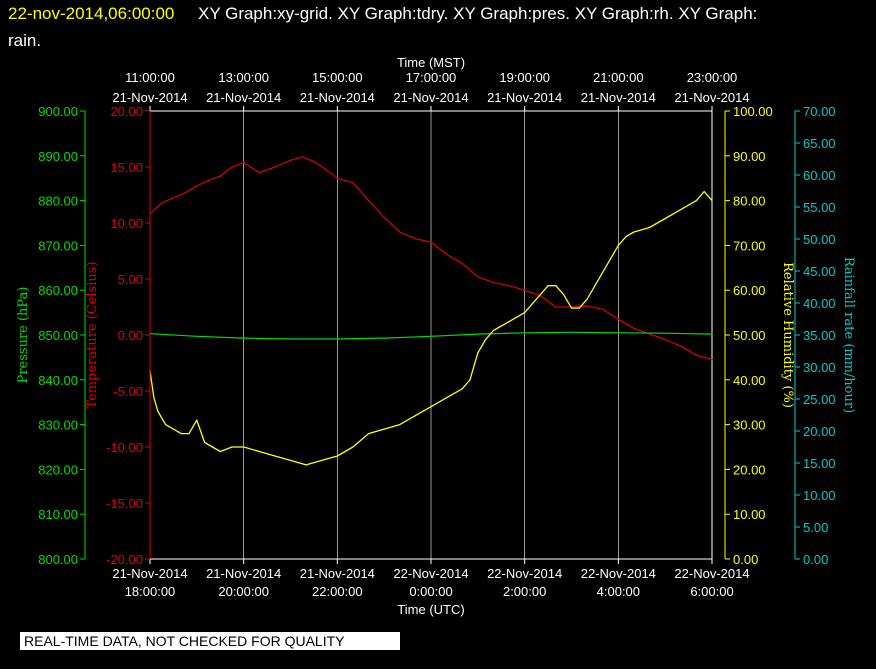  Describe the element at coordinates (819, 175) in the screenshot. I see `rain-tick-label: 60.00` at that location.